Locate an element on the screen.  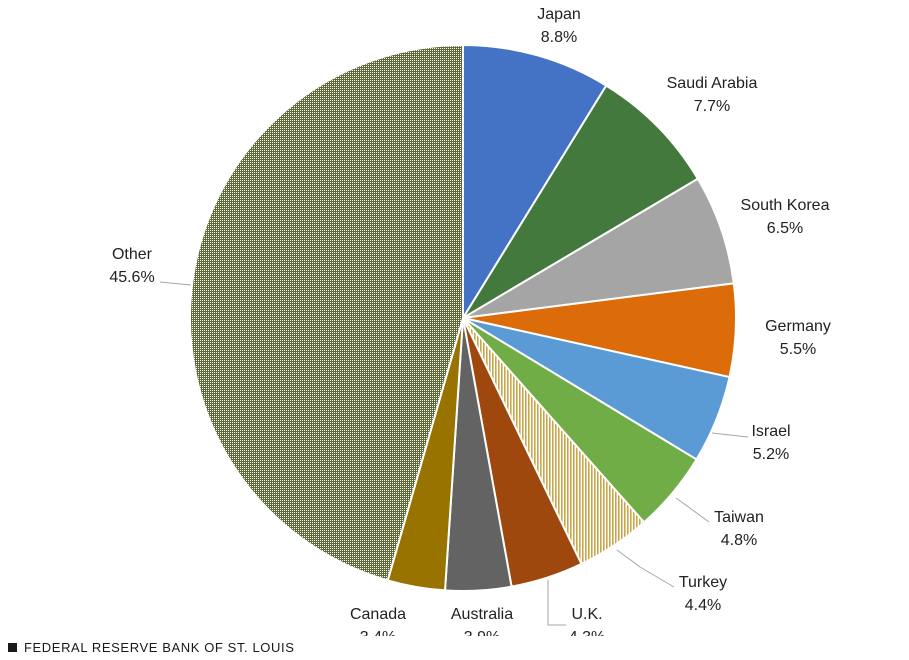
slice-label-israel: Israel is located at coordinates (770, 431).